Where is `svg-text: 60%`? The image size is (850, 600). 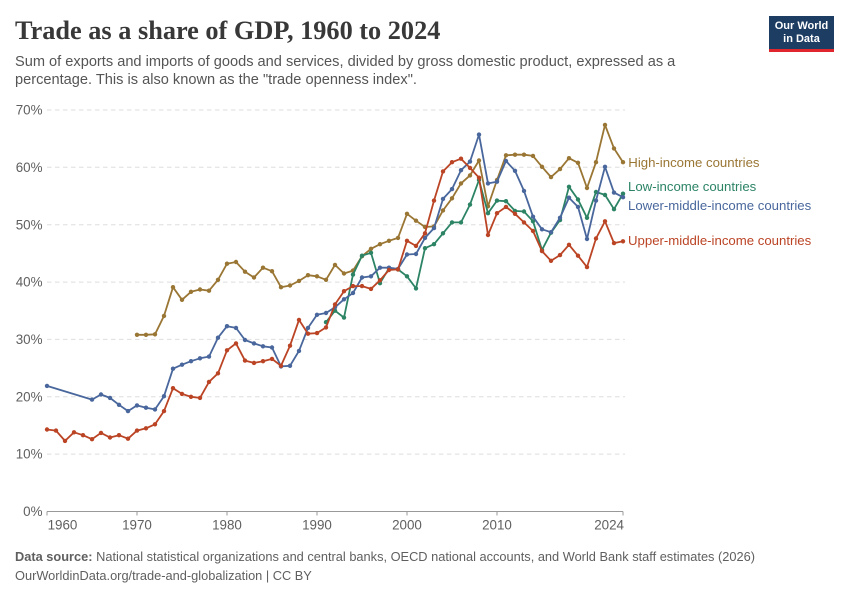 svg-text: 60% is located at coordinates (29, 167).